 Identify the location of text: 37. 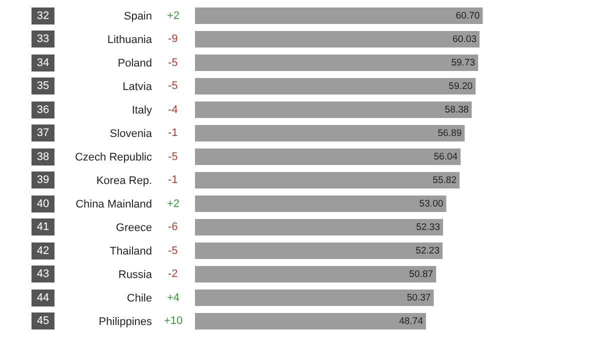
(43, 133).